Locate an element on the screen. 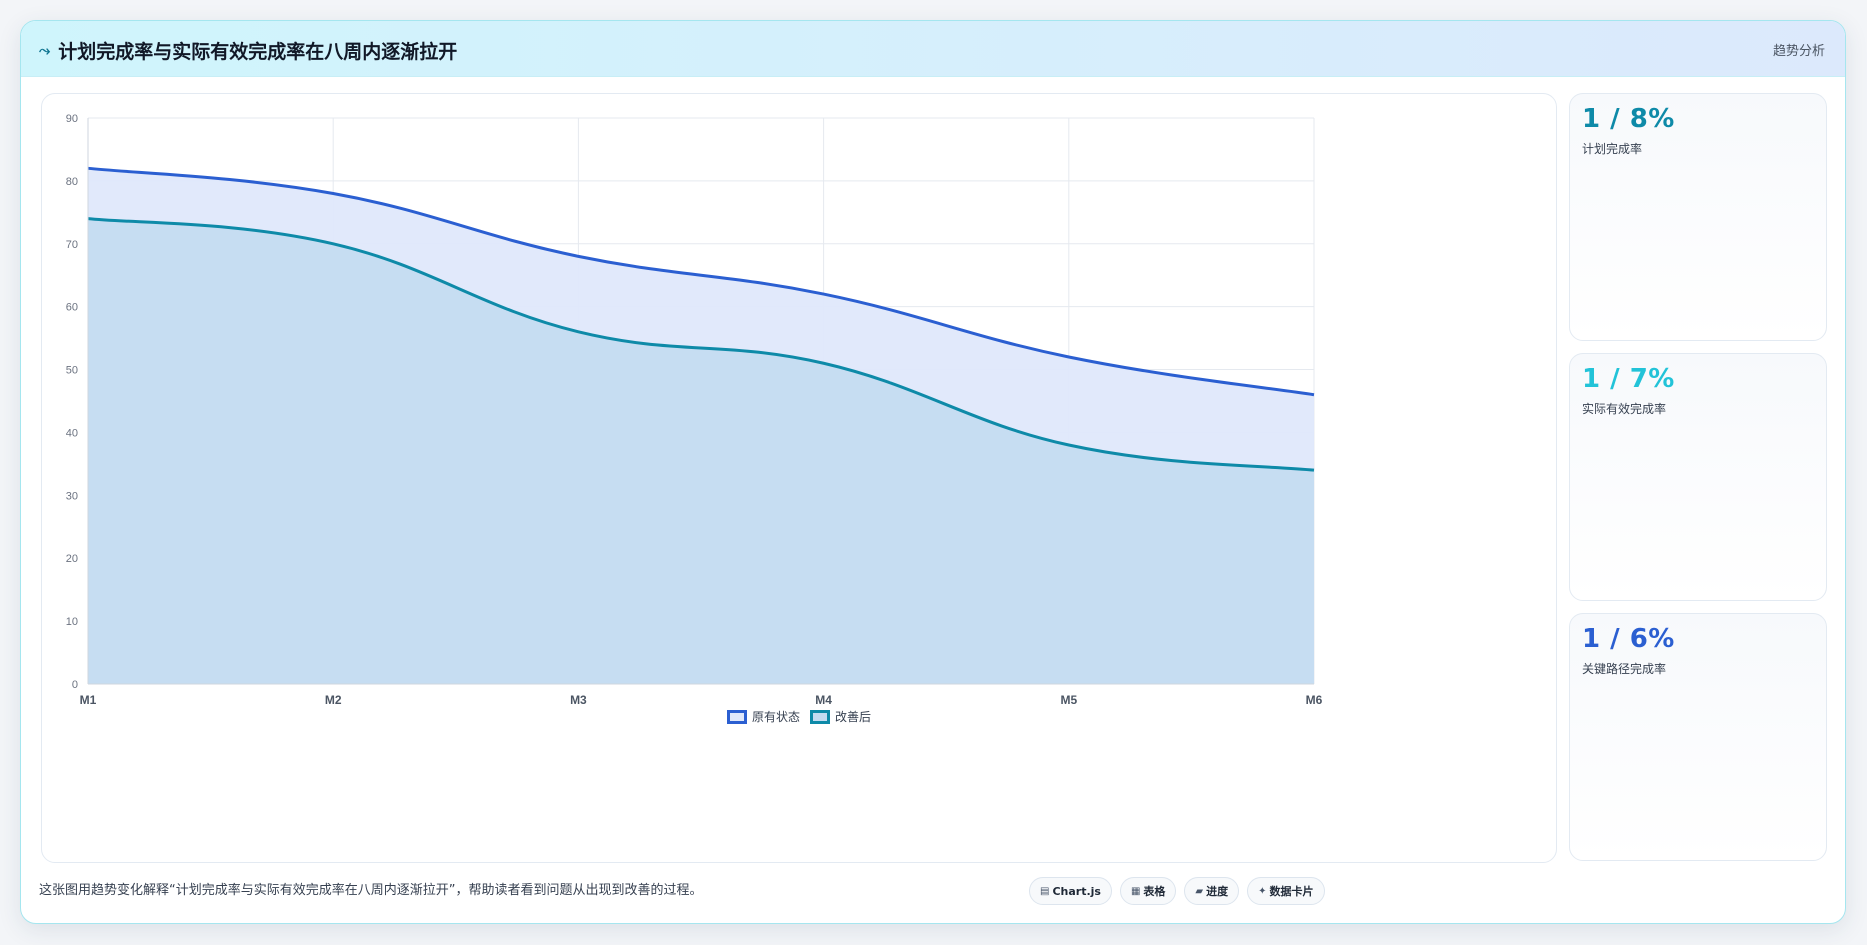  chart-icon: ▤ is located at coordinates (1045, 891).